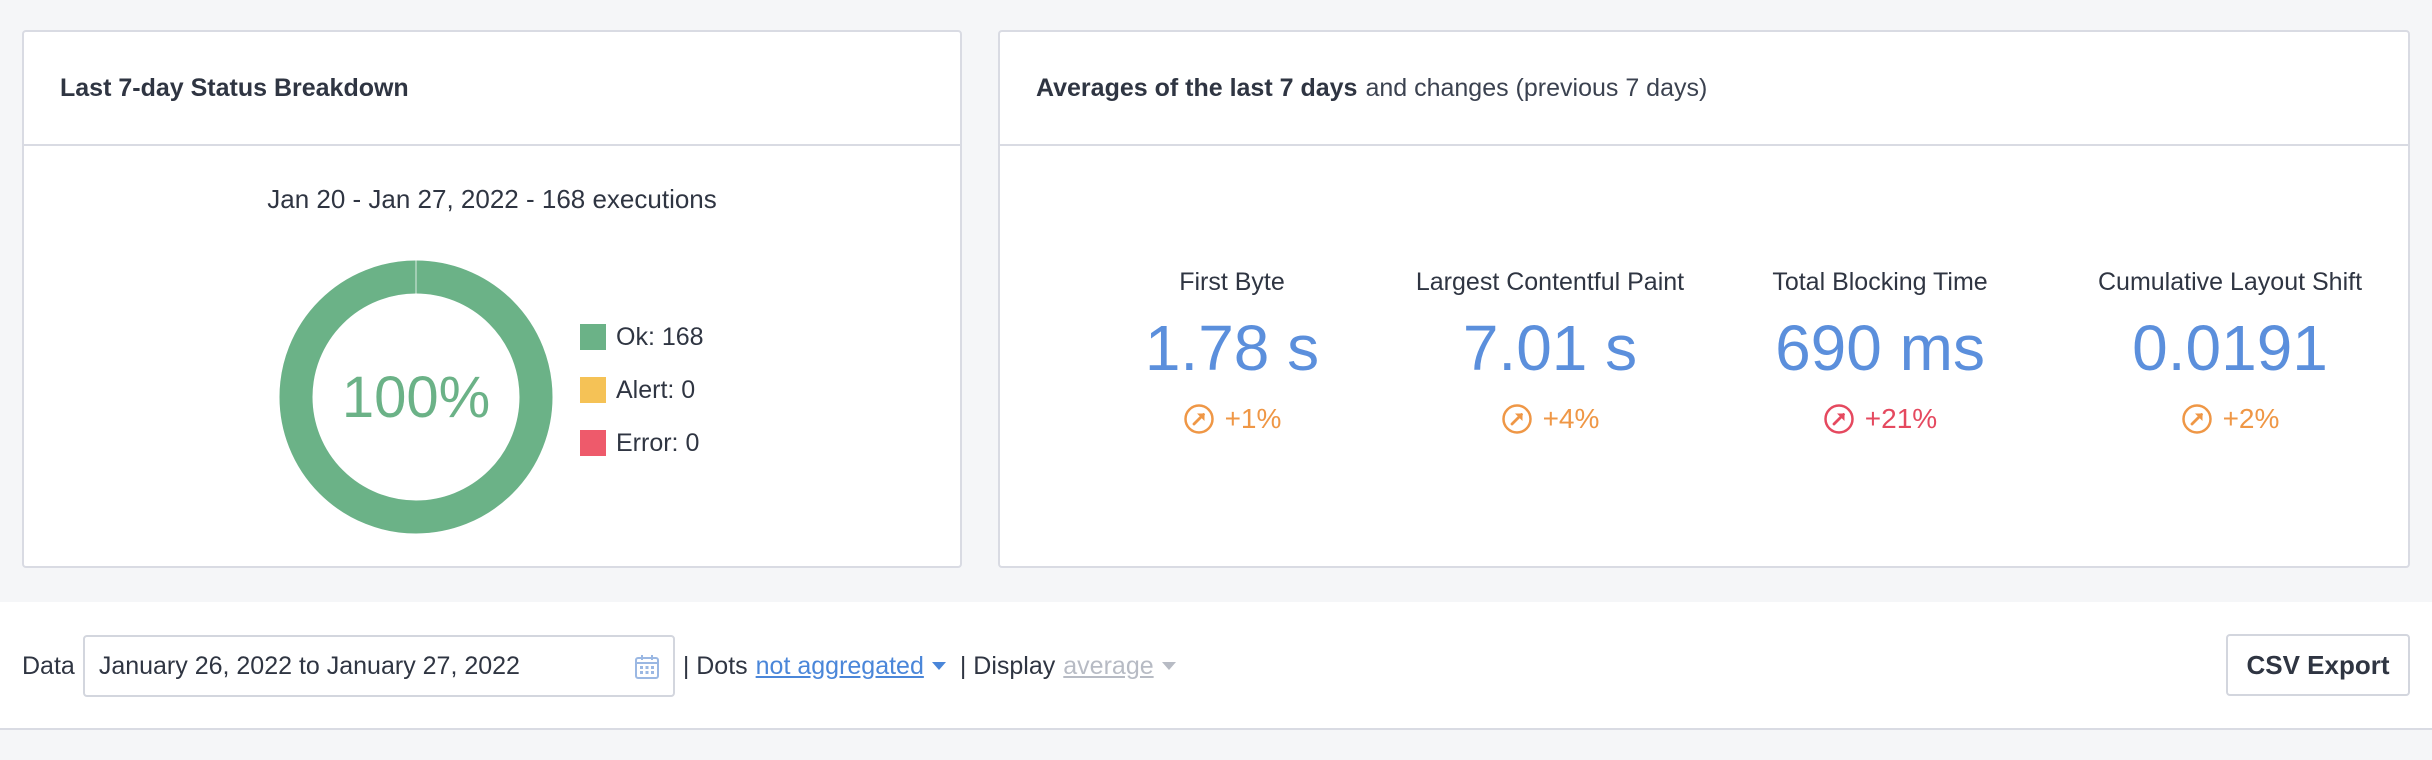 Image resolution: width=2432 pixels, height=760 pixels. I want to click on status-donut-chart: 100%, so click(416, 397).